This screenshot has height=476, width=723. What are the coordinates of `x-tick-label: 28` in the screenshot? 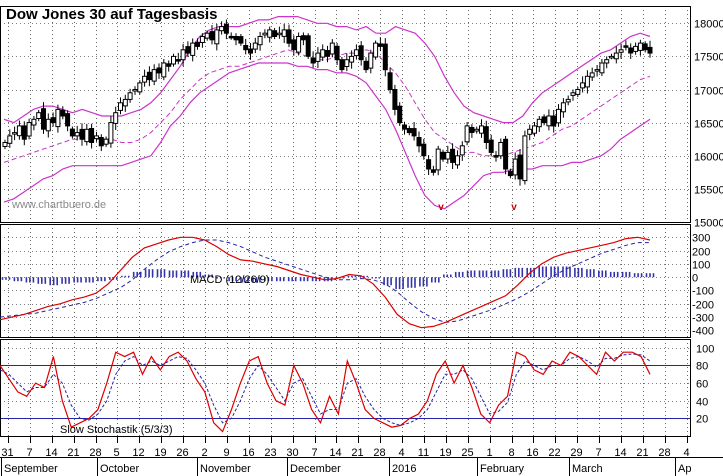 It's located at (664, 453).